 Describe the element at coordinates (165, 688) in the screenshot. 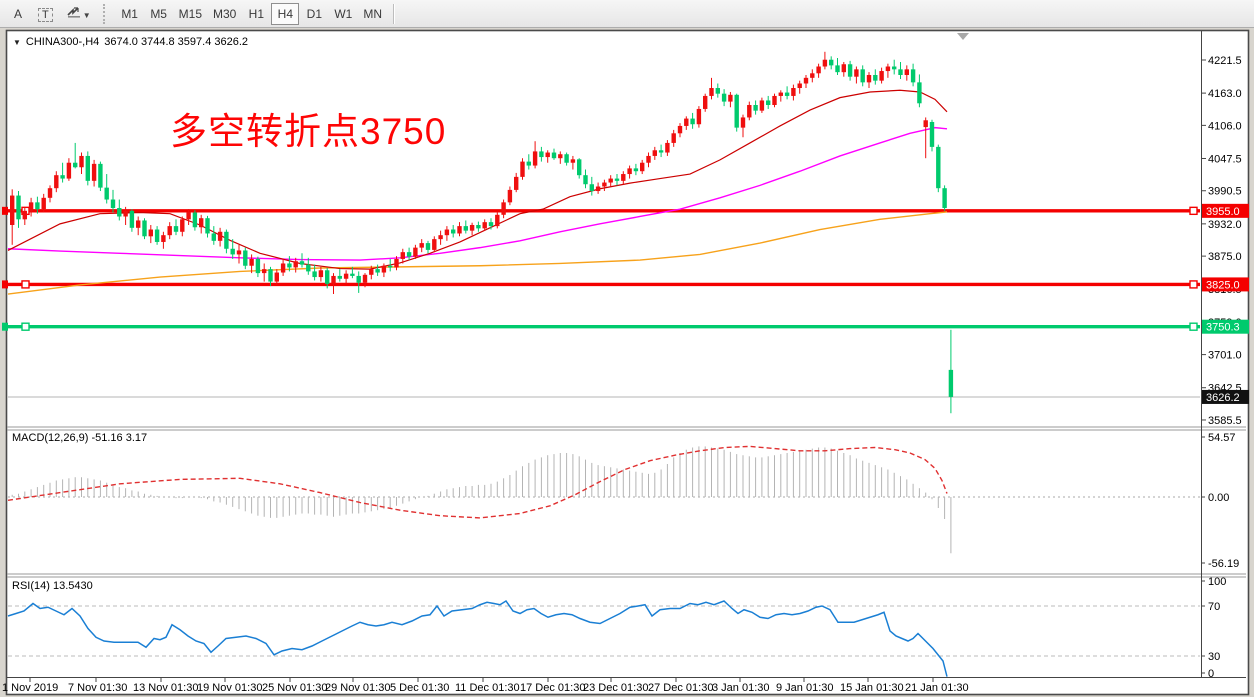

I see `time-tick-label: 13 Nov 01:30` at that location.